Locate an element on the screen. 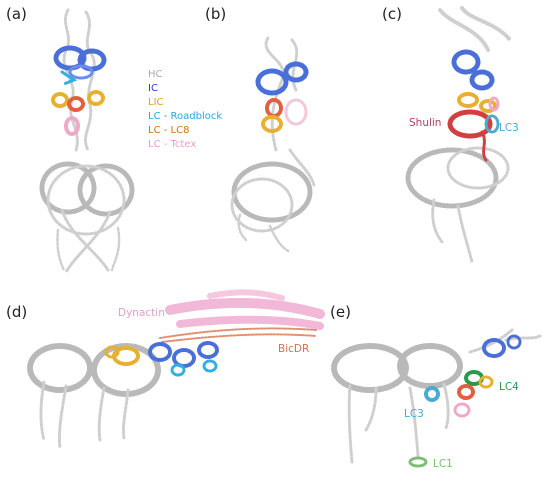 The image size is (550, 481). panel-a: (a) is located at coordinates (70, 139).